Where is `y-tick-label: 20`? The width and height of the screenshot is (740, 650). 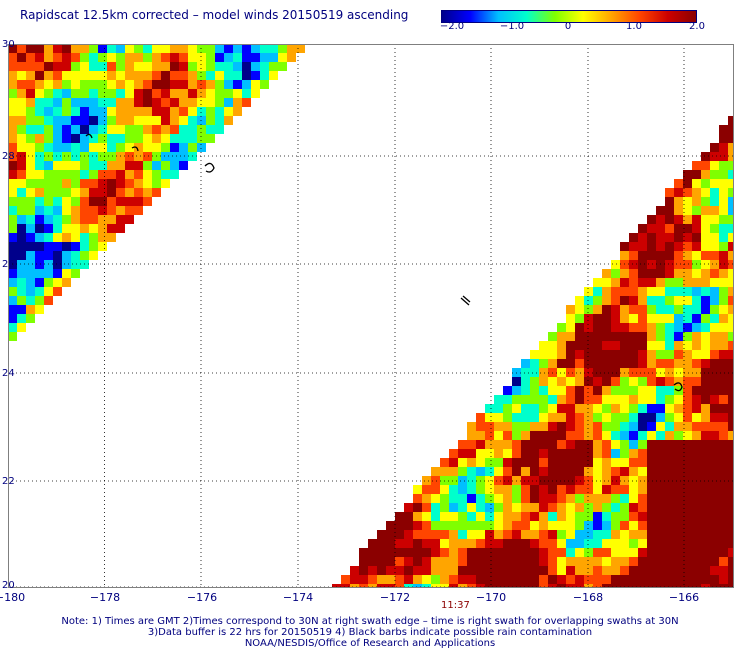
y-tick-label: 20 is located at coordinates (8, 585).